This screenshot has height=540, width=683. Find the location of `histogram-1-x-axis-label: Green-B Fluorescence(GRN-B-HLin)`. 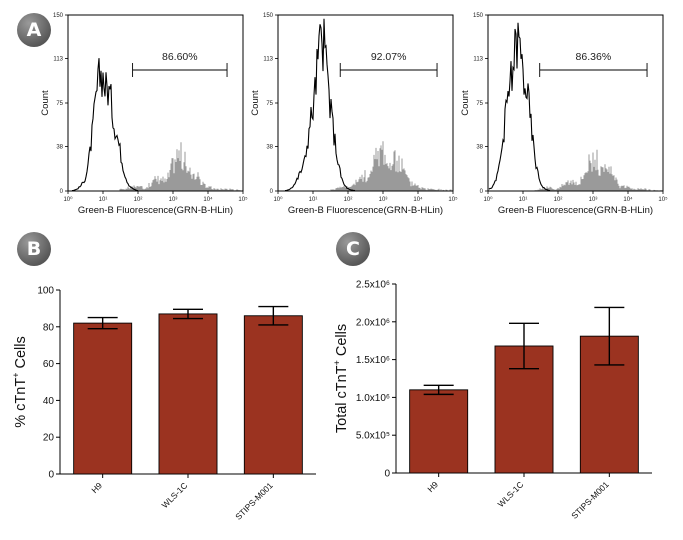

histogram-1-x-axis-label: Green-B Fluorescence(GRN-B-HLin) is located at coordinates (155, 210).